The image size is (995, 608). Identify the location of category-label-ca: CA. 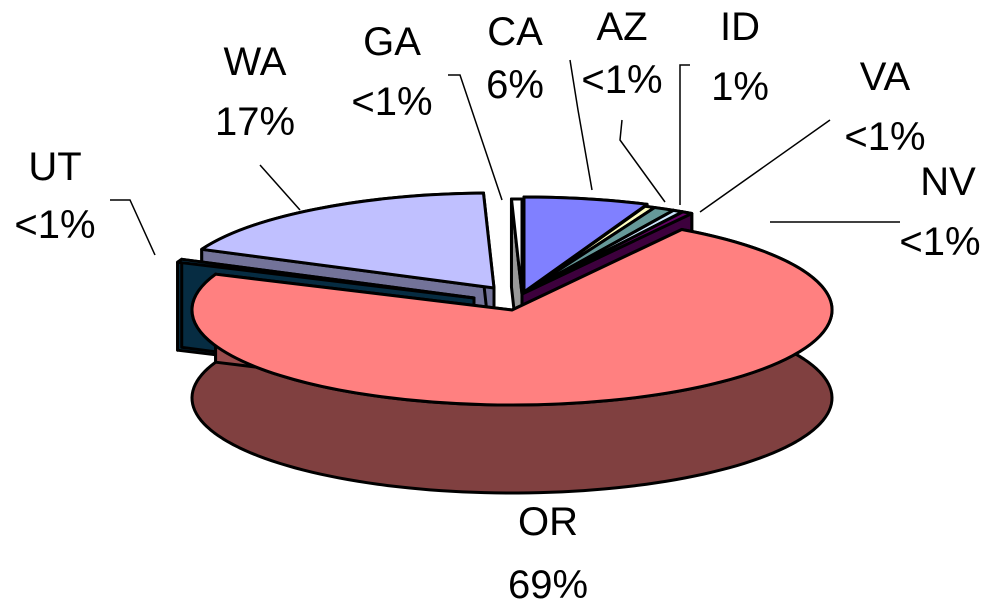
(515, 32).